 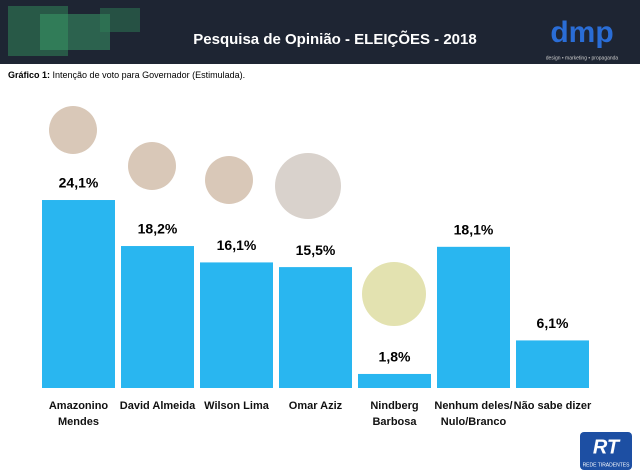 What do you see at coordinates (582, 58) in the screenshot?
I see `logo-tagline: design • marketing • propaganda` at bounding box center [582, 58].